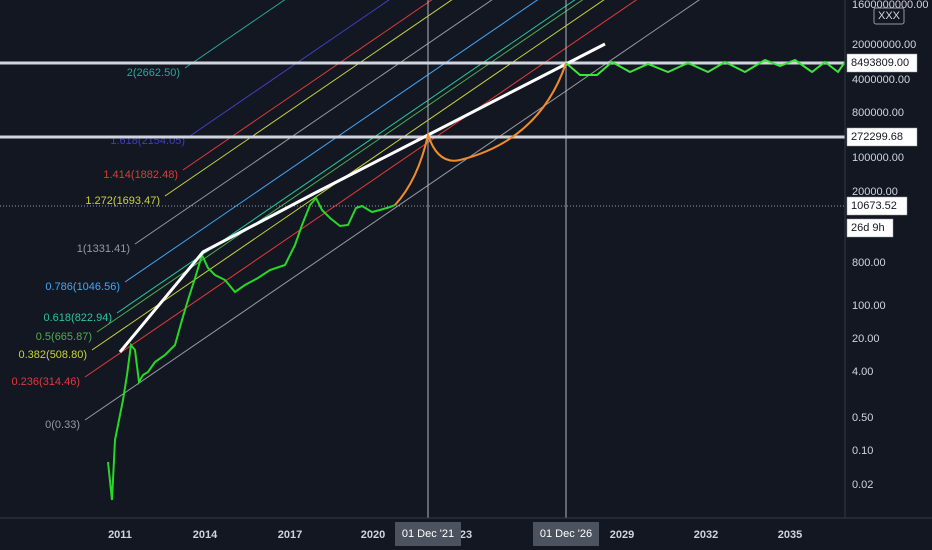 This screenshot has width=932, height=550. I want to click on date-tag: 01 Dec '26, so click(566, 534).